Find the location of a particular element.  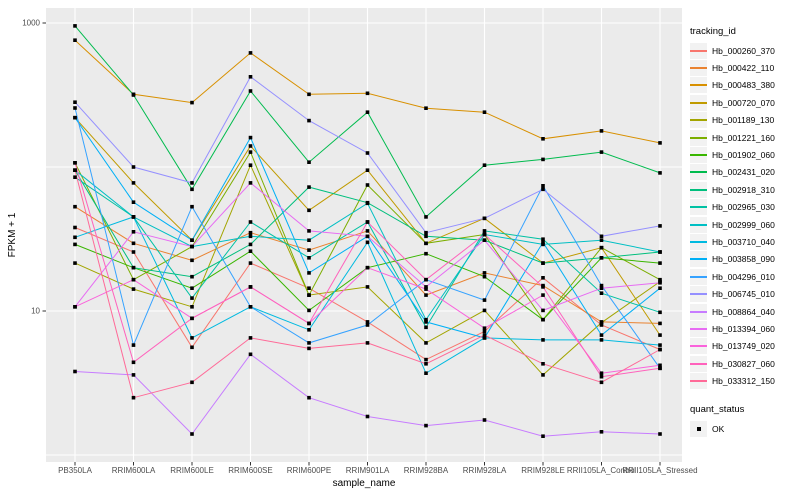

legend-item-label: Hb_001902_060 is located at coordinates (743, 155).